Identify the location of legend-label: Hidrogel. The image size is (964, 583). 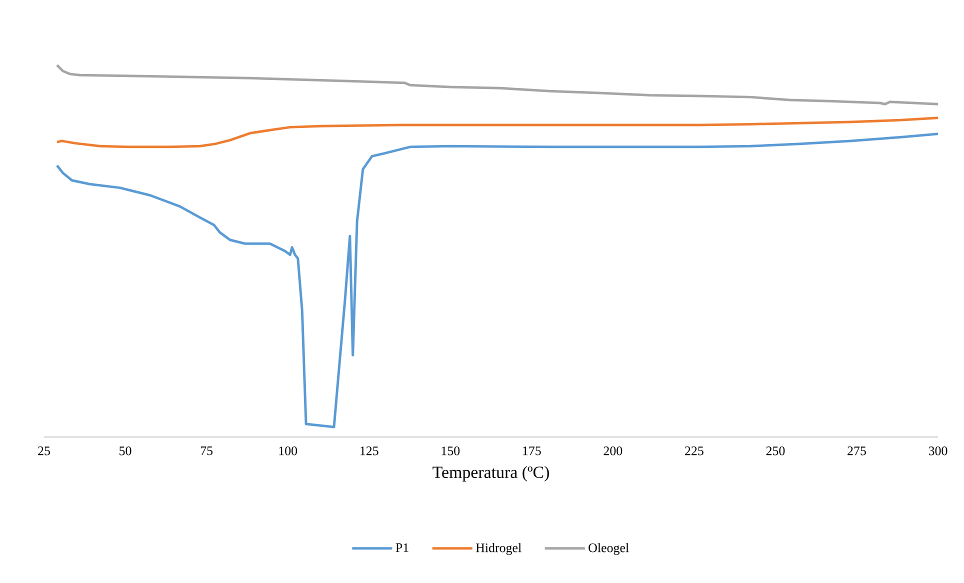
(499, 549).